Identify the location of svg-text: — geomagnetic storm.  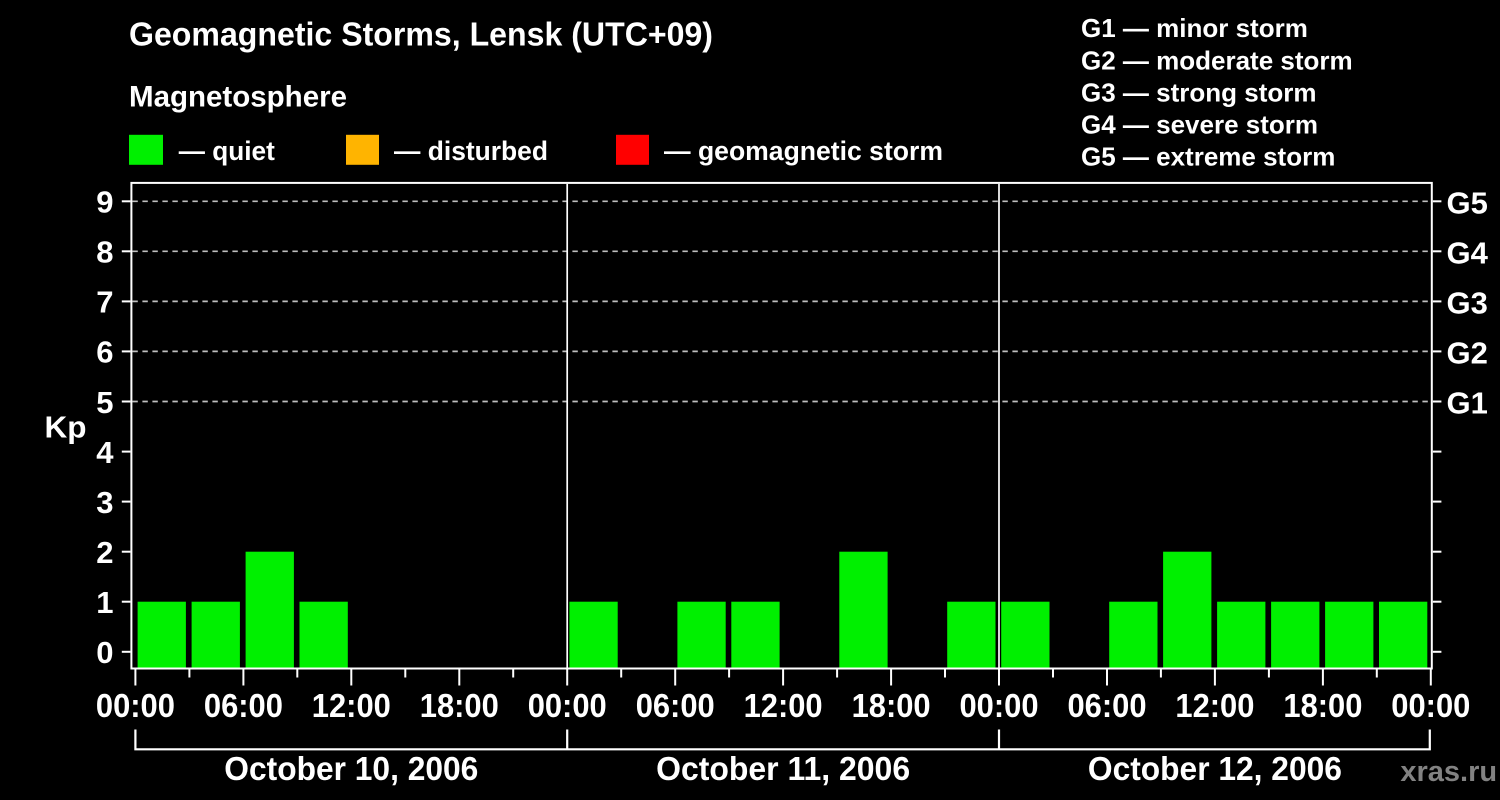
(803, 151).